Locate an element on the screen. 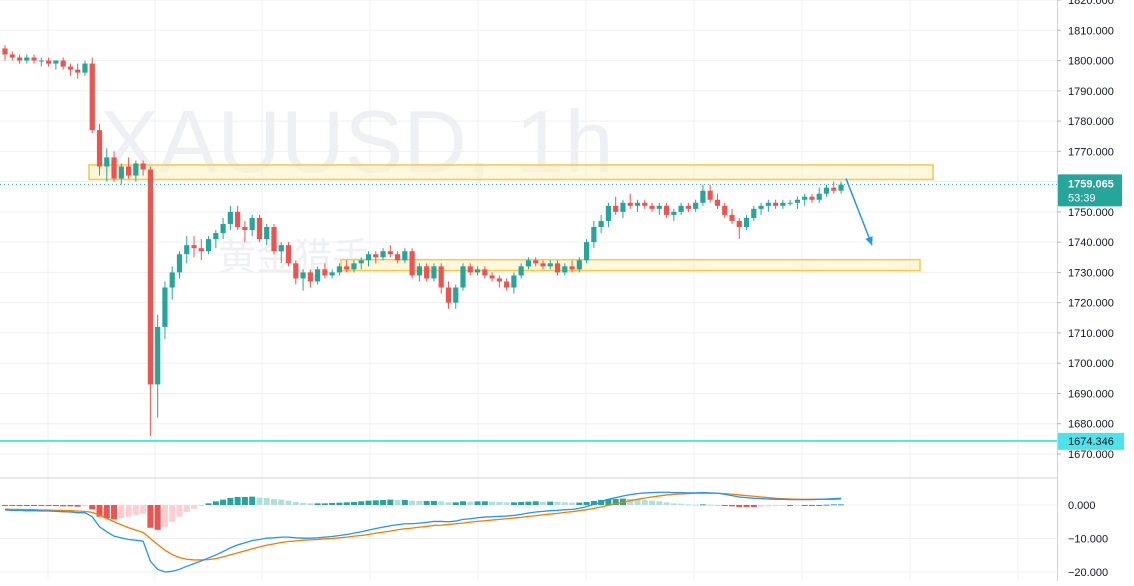 The width and height of the screenshot is (1134, 586). forecast-arrow is located at coordinates (859, 212).